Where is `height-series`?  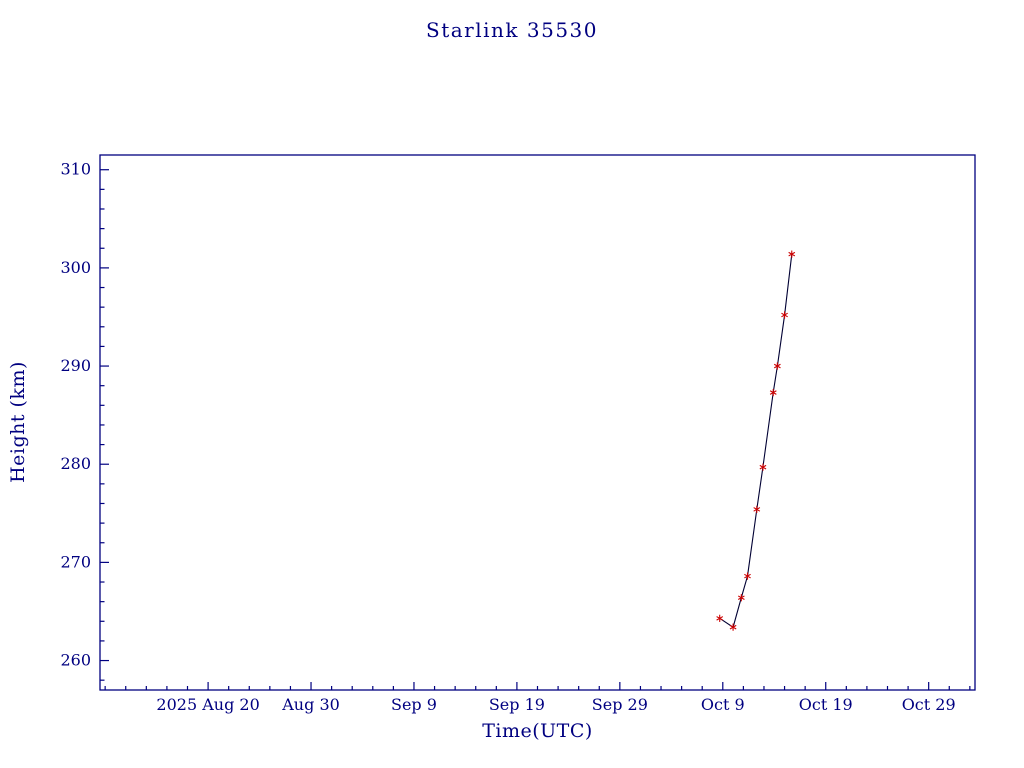 height-series is located at coordinates (756, 440).